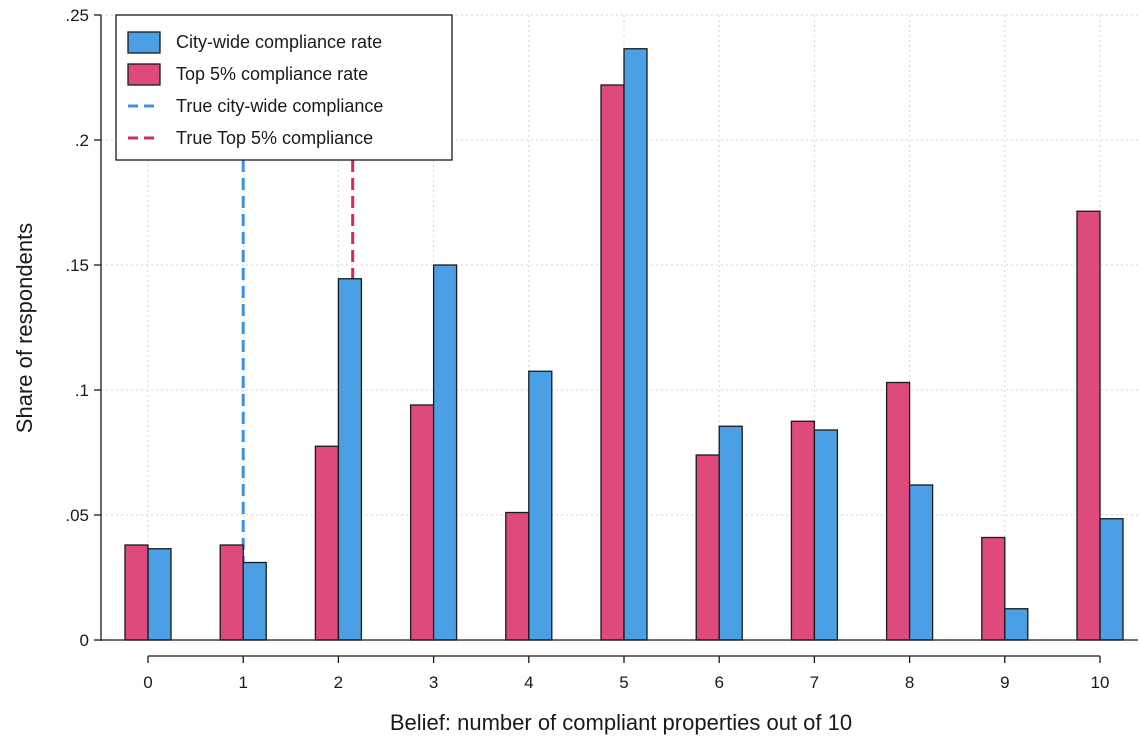  What do you see at coordinates (136, 592) in the screenshot?
I see `bar-s0-c0` at bounding box center [136, 592].